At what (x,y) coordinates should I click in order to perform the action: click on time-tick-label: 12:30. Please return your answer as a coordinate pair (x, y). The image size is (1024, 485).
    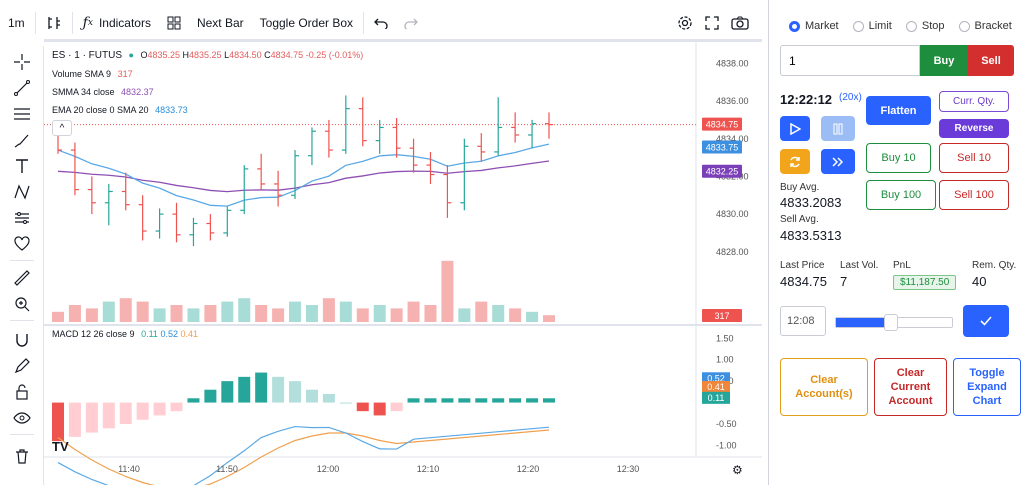
    Looking at the image, I should click on (628, 469).